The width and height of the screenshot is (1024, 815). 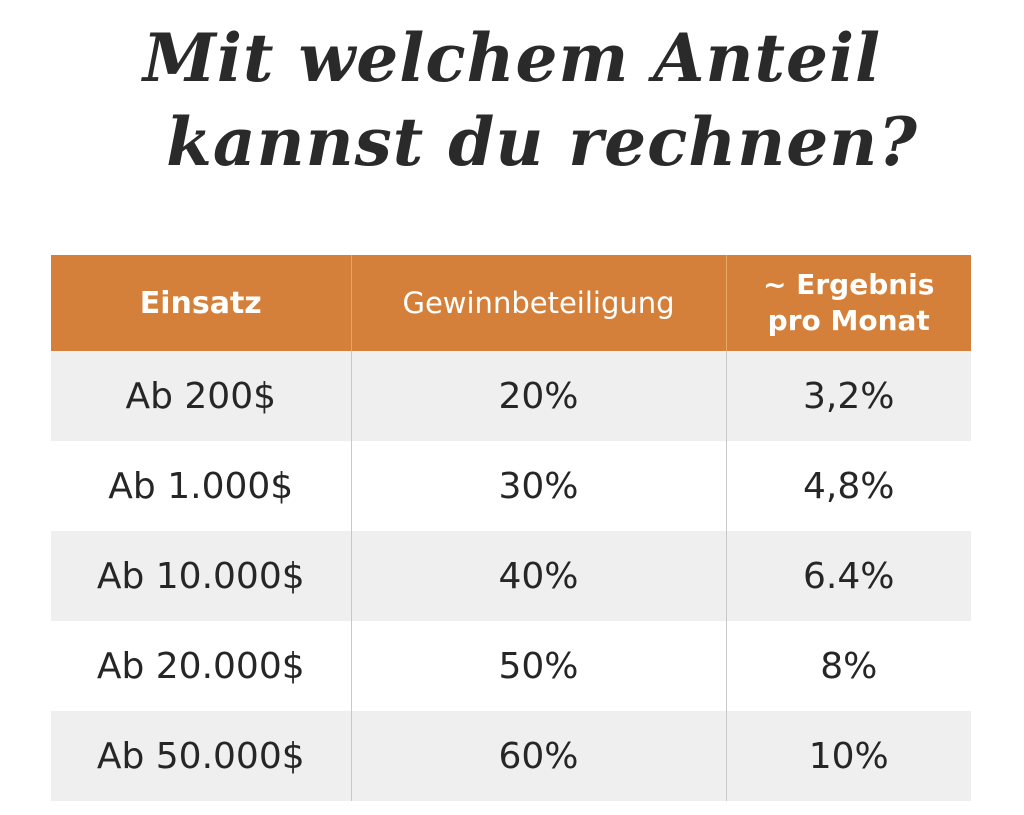 What do you see at coordinates (201, 396) in the screenshot?
I see `cell-einsatz: Ab 200$` at bounding box center [201, 396].